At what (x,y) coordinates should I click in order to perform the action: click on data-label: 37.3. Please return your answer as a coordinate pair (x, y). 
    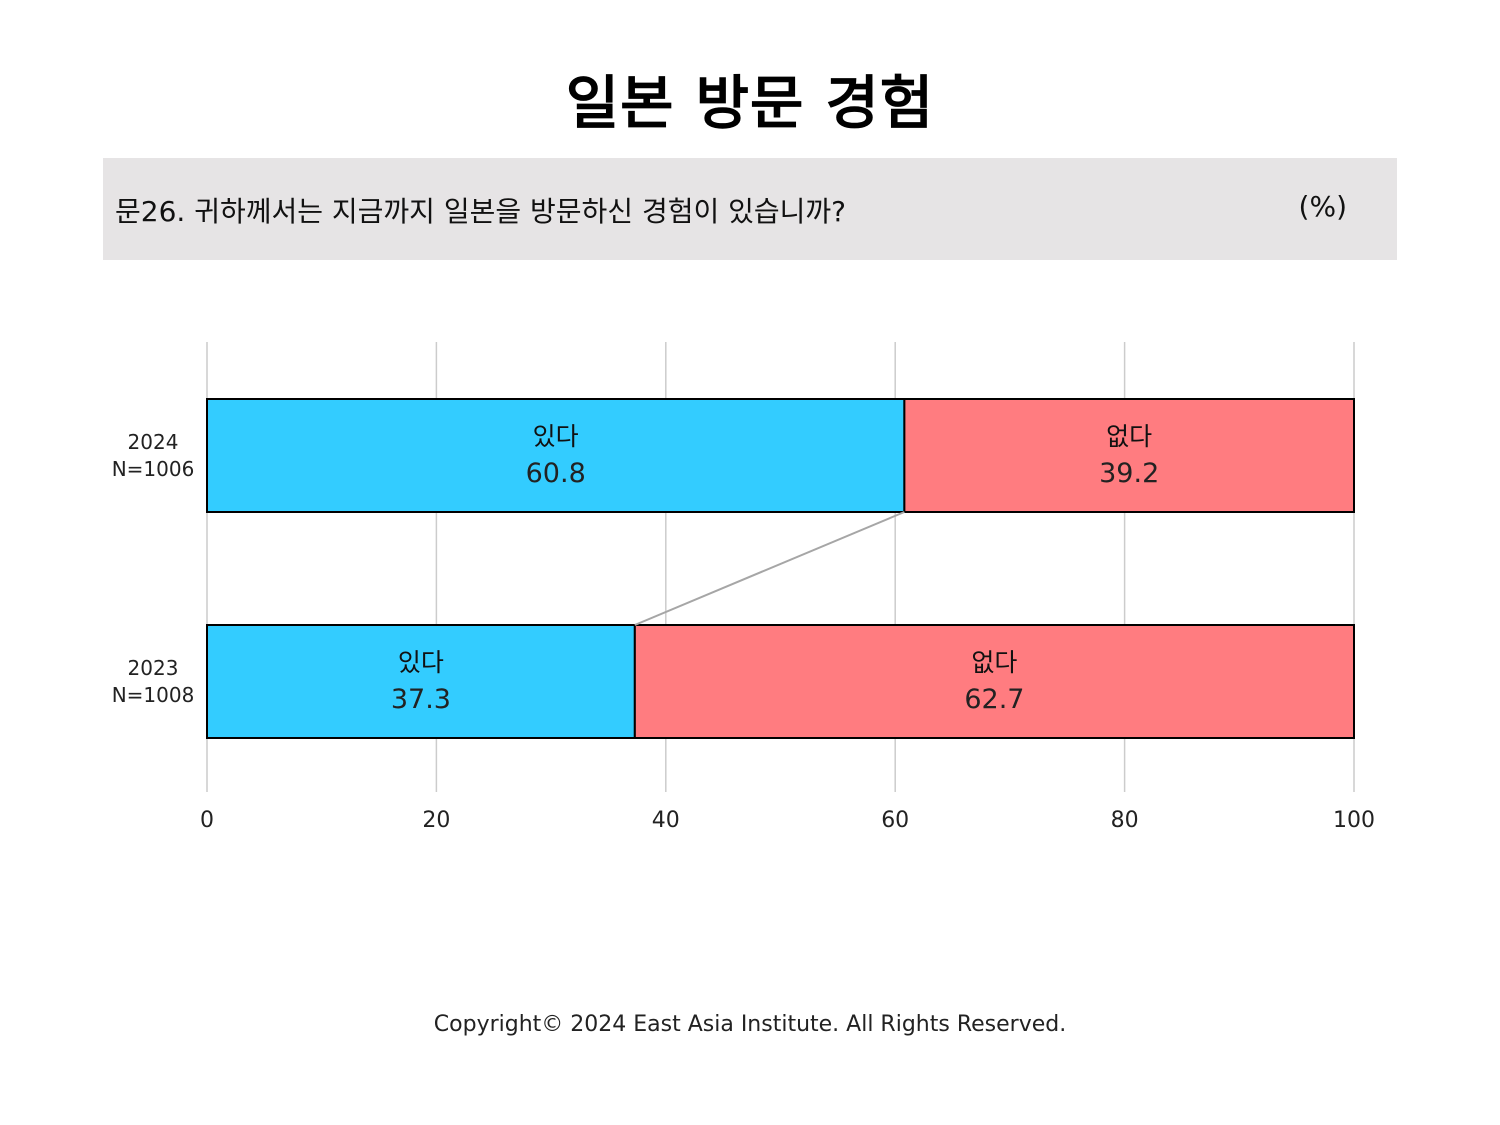
    Looking at the image, I should click on (421, 699).